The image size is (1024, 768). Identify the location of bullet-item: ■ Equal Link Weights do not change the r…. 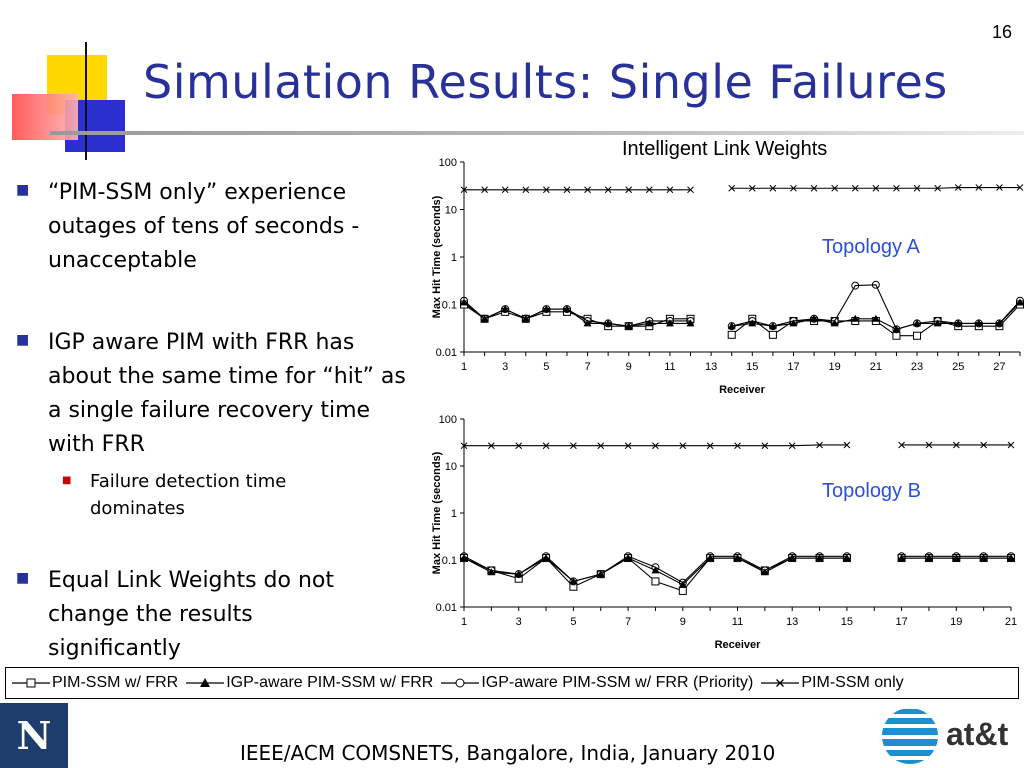
(199, 615).